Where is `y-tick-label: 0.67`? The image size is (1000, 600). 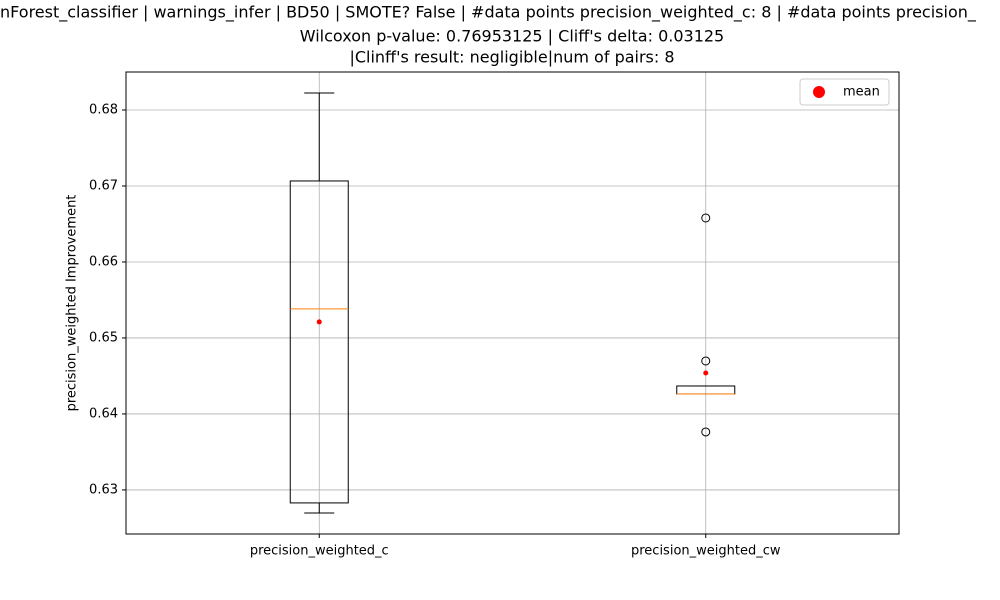
y-tick-label: 0.67 is located at coordinates (103, 185).